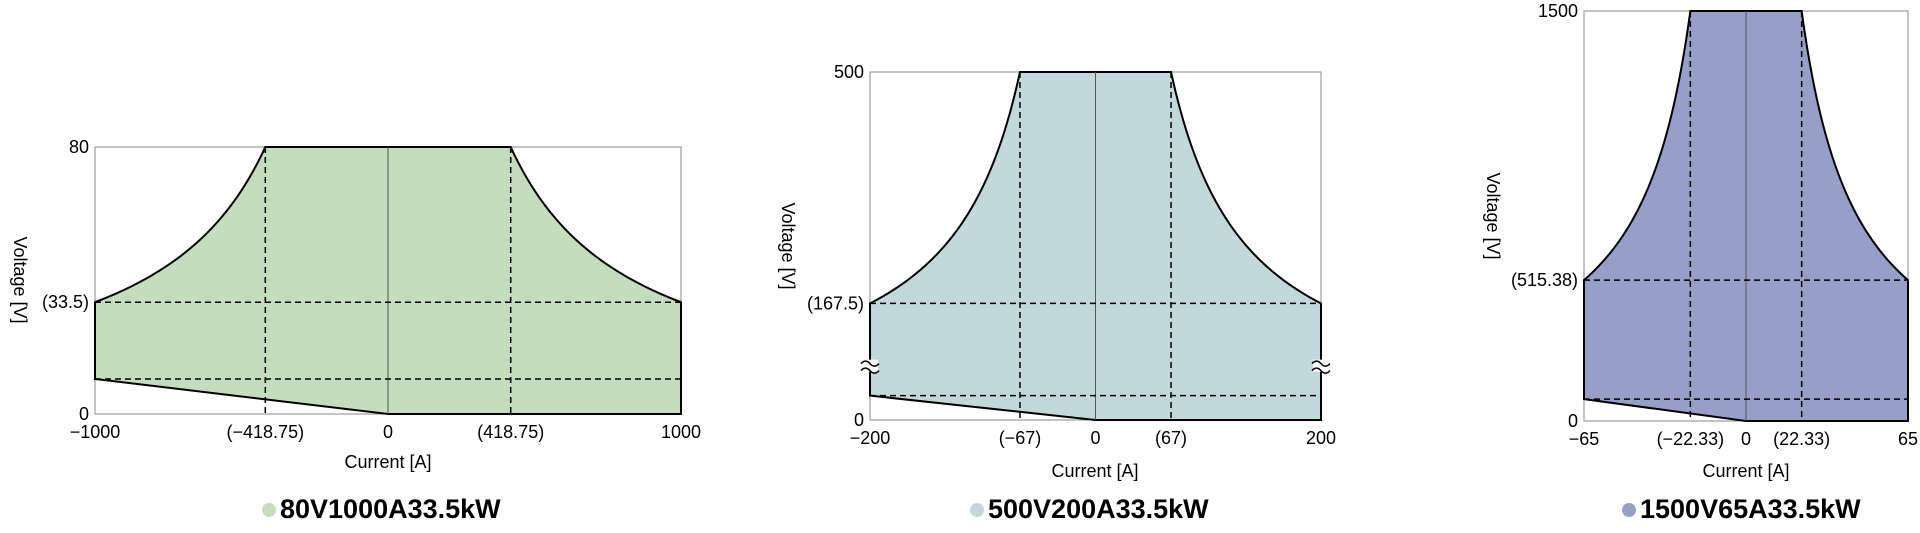 This screenshot has height=533, width=1920. I want to click on y-tick-label: 500, so click(849, 72).